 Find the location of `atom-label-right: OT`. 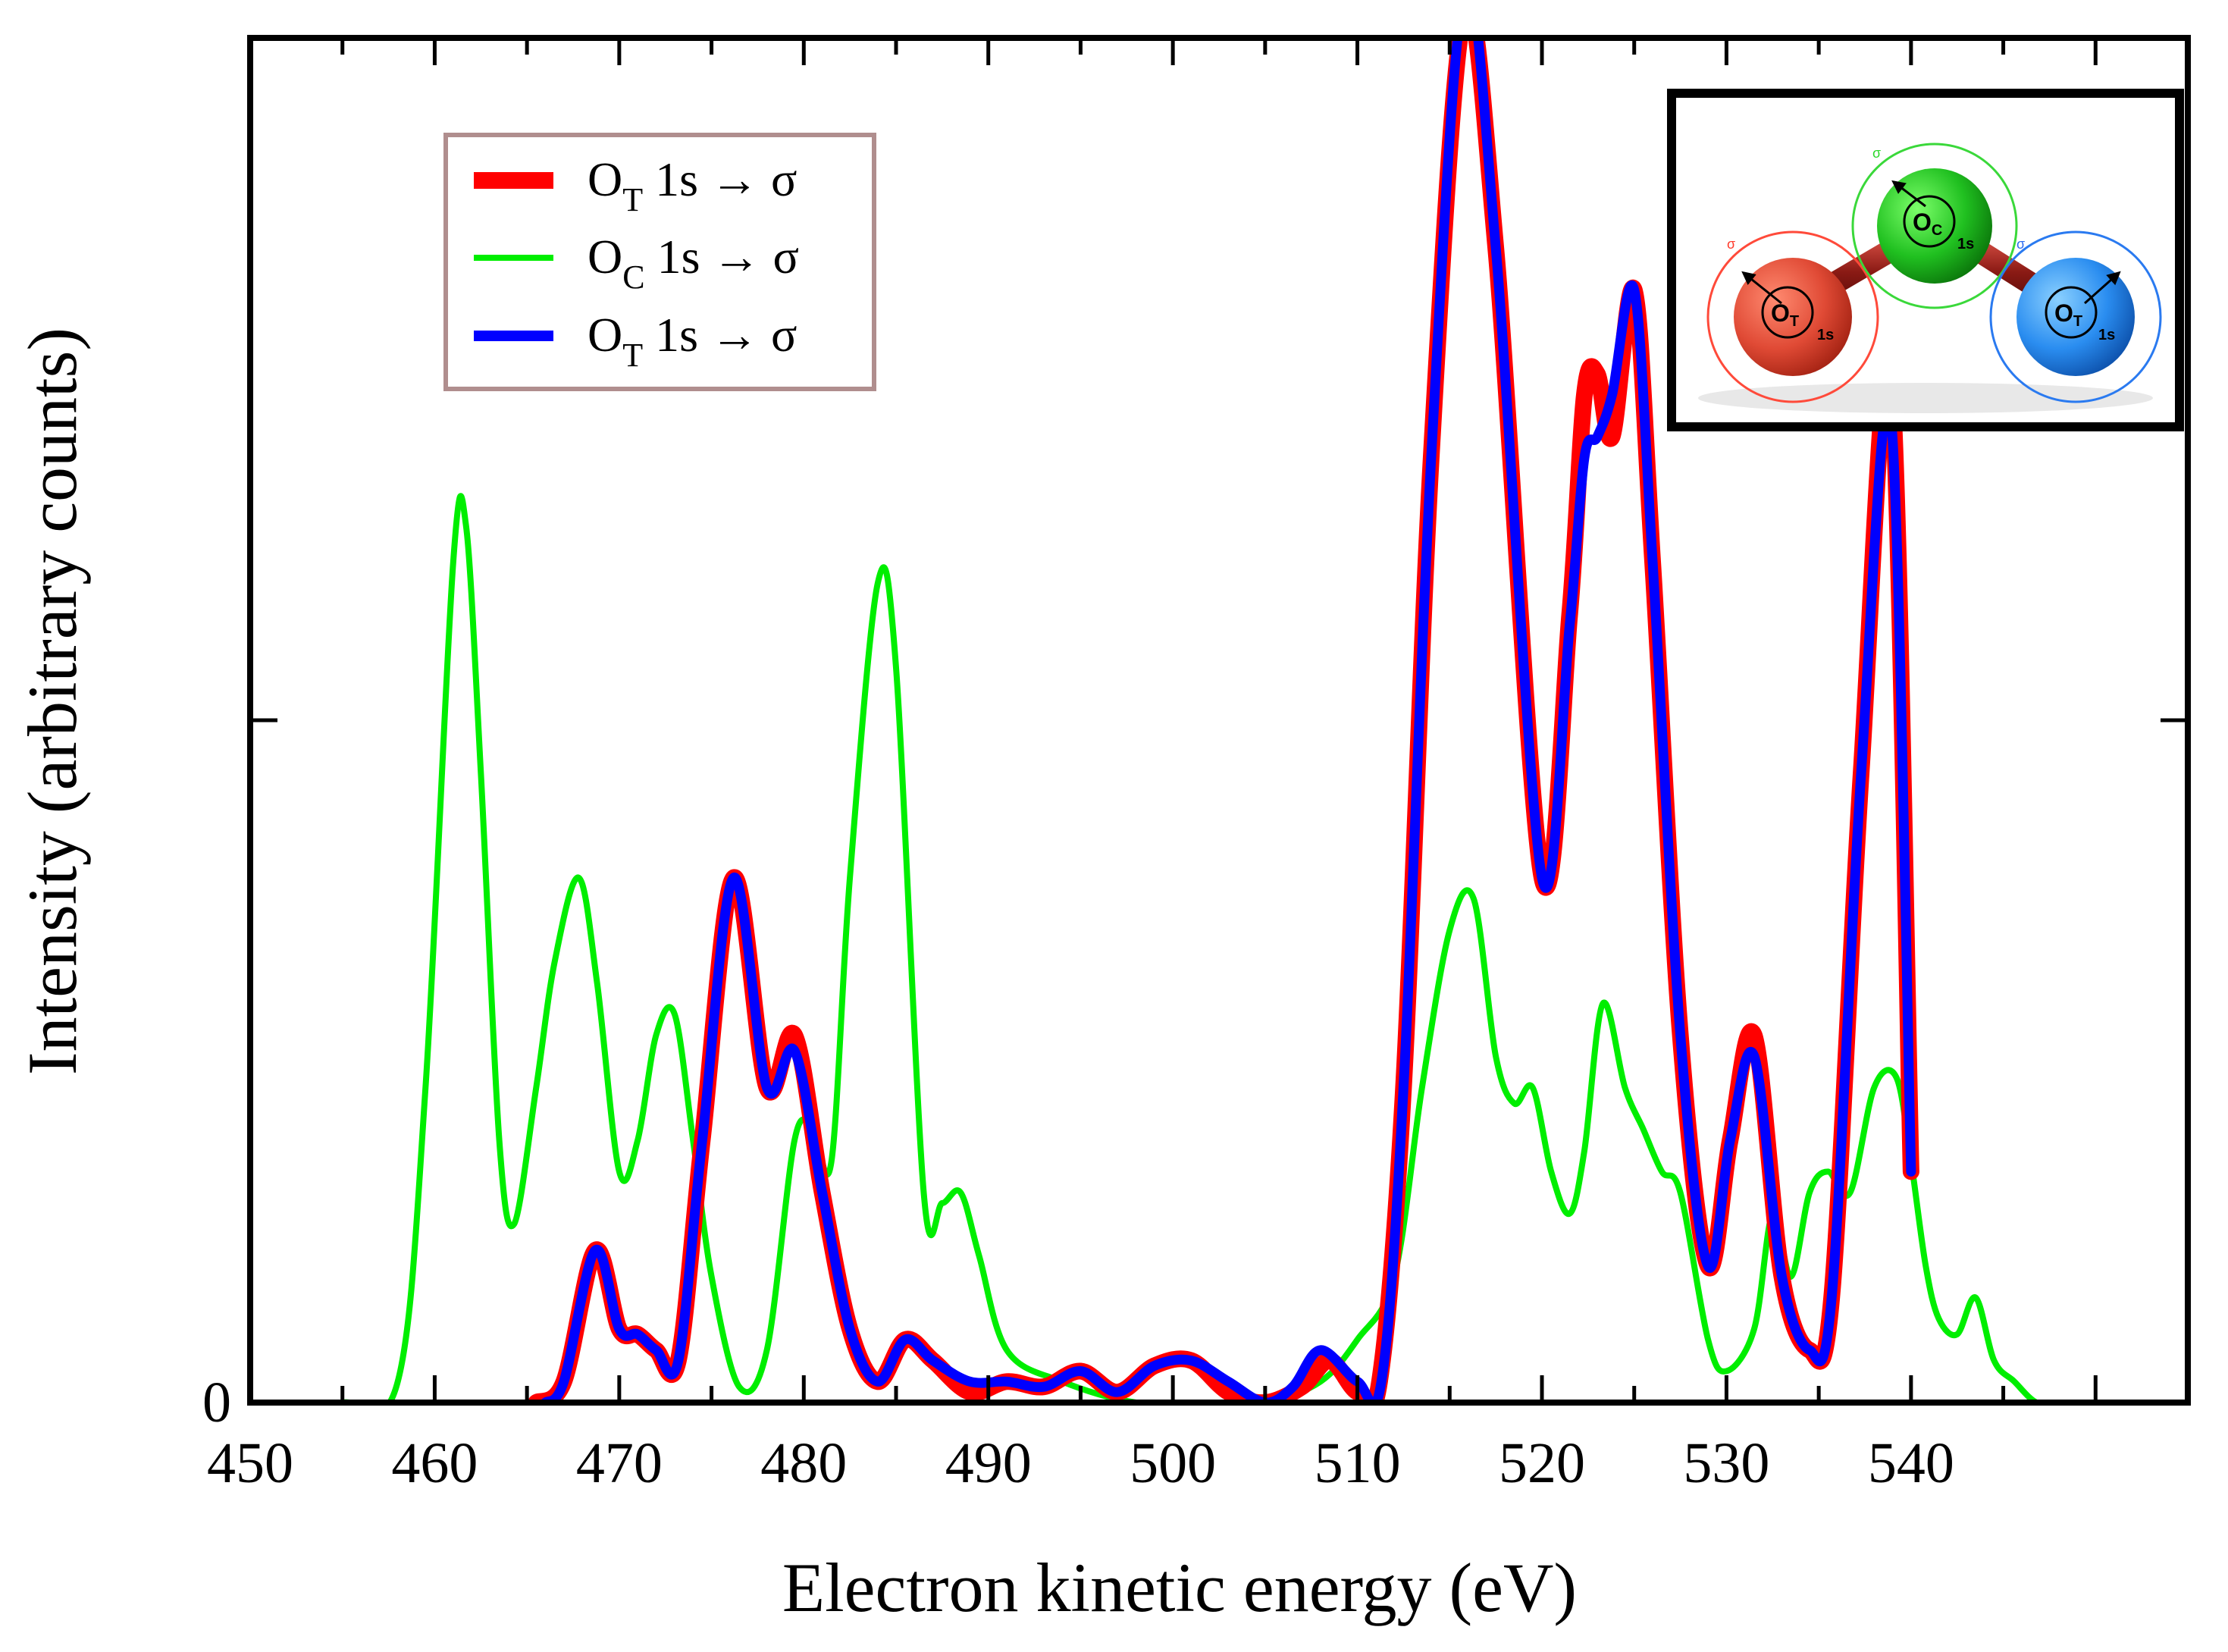

atom-label-right: OT is located at coordinates (2068, 314).